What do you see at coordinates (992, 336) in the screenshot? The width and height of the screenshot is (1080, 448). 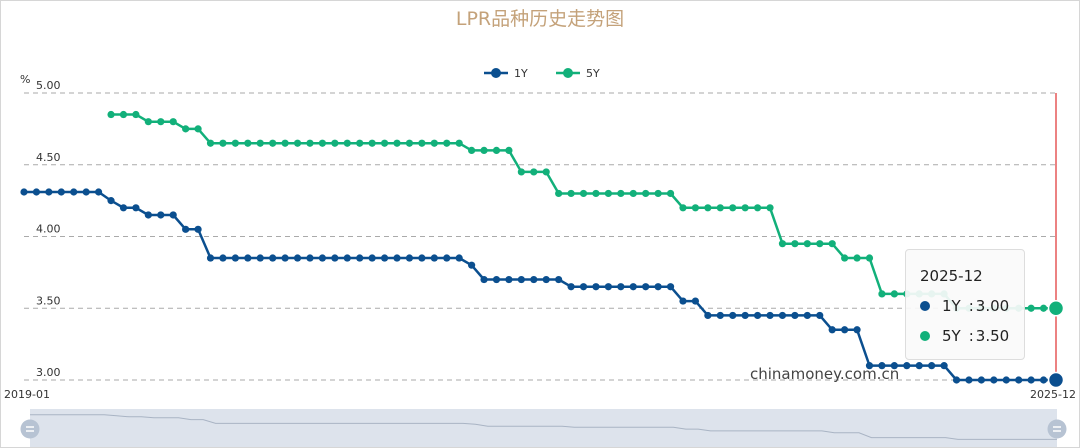 I see `tooltip-series-value: 3.50` at bounding box center [992, 336].